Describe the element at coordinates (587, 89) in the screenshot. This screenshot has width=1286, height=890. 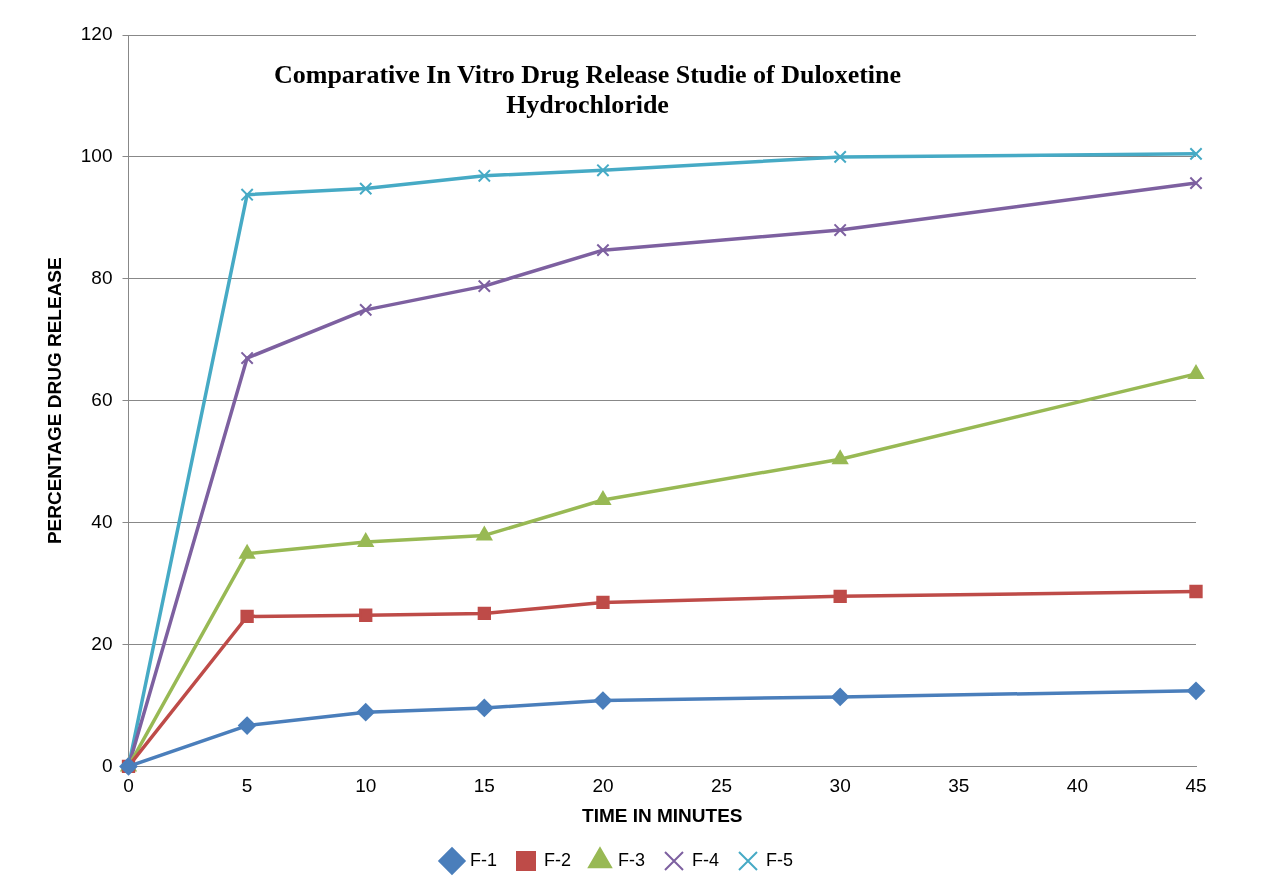
I see `text: Comparative In Vitro Drug Release Studie of Duloxetine Hydrochloride` at that location.